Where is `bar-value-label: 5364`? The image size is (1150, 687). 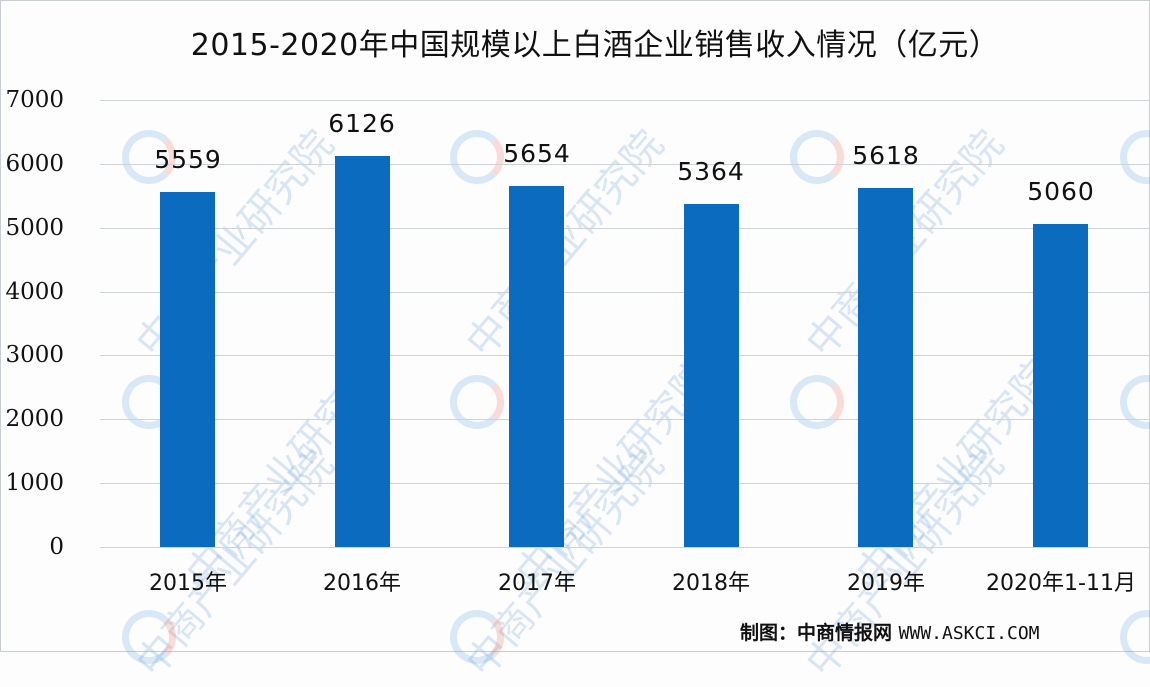 bar-value-label: 5364 is located at coordinates (711, 171).